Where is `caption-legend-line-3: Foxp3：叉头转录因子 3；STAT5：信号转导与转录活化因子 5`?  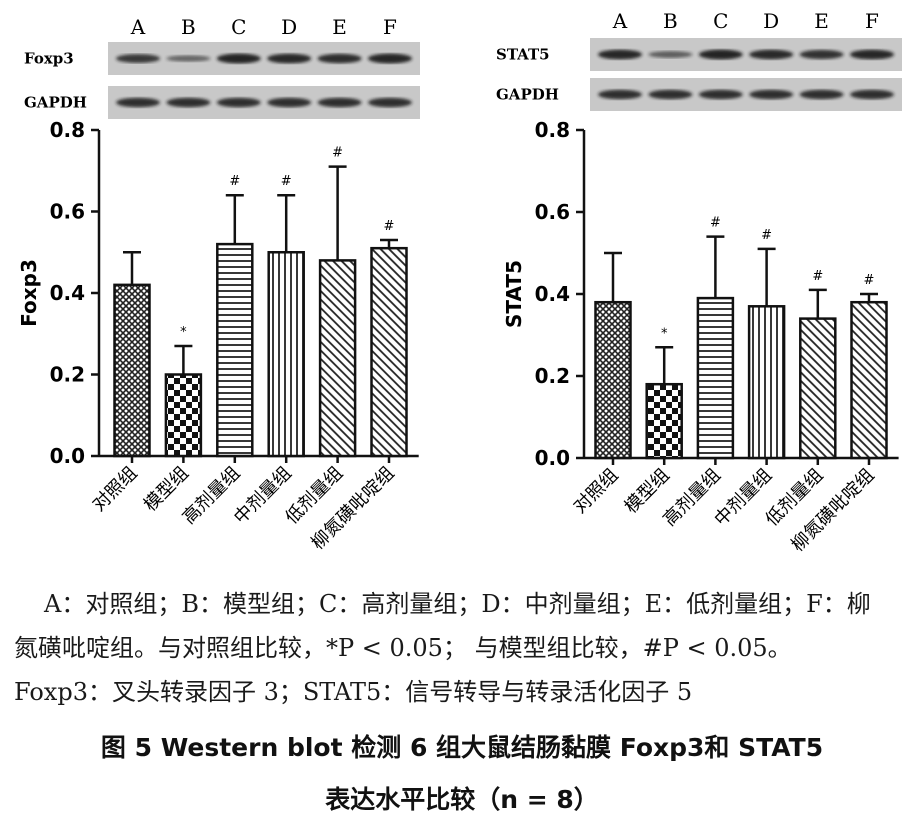
caption-legend-line-3: Foxp3：叉头转录因子 3；STAT5：信号转导与转录活化因子 5 is located at coordinates (353, 692).